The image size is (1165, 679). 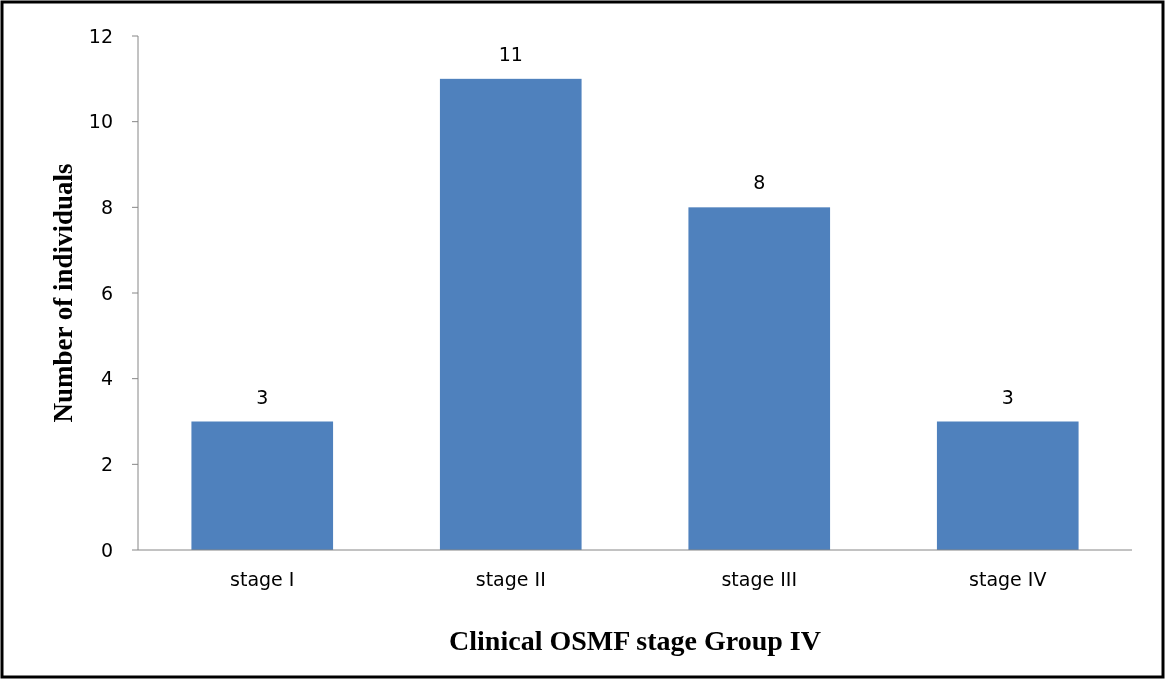 I want to click on y-tick-label: 10, so click(x=100, y=121).